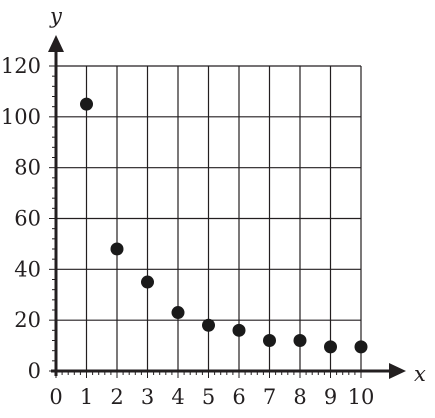  Describe the element at coordinates (21, 66) in the screenshot. I see `y-tick-label-120: 120` at that location.